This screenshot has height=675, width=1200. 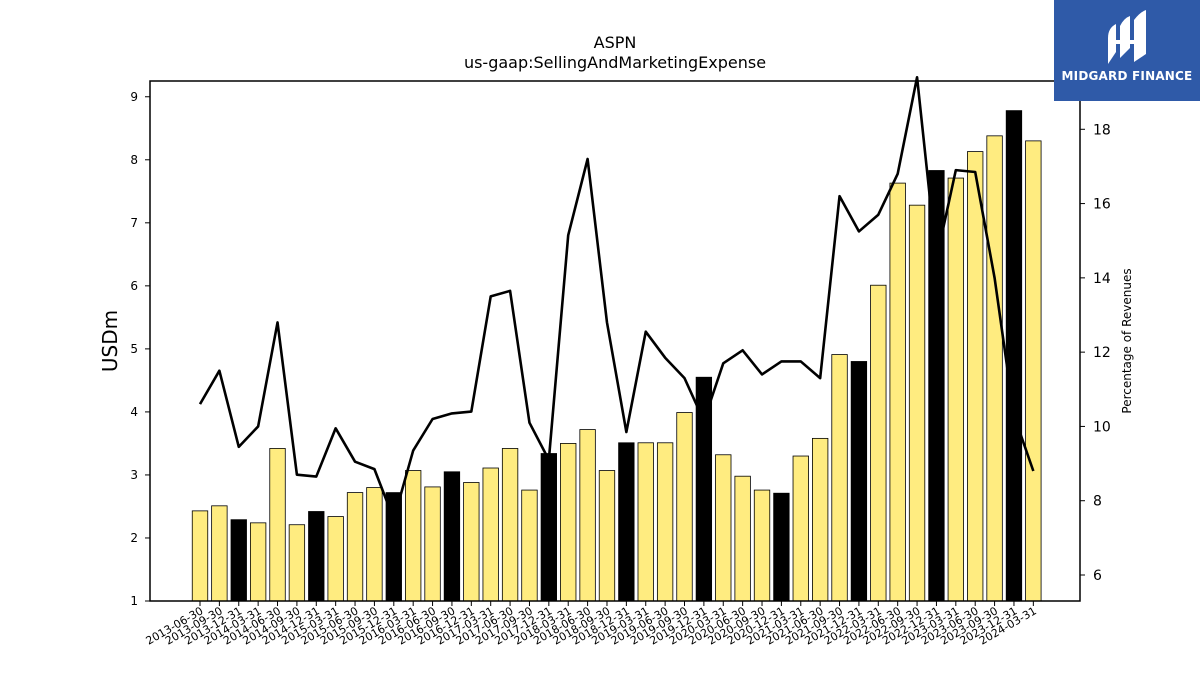 I want to click on left-tick-label: 4, so click(x=134, y=412).